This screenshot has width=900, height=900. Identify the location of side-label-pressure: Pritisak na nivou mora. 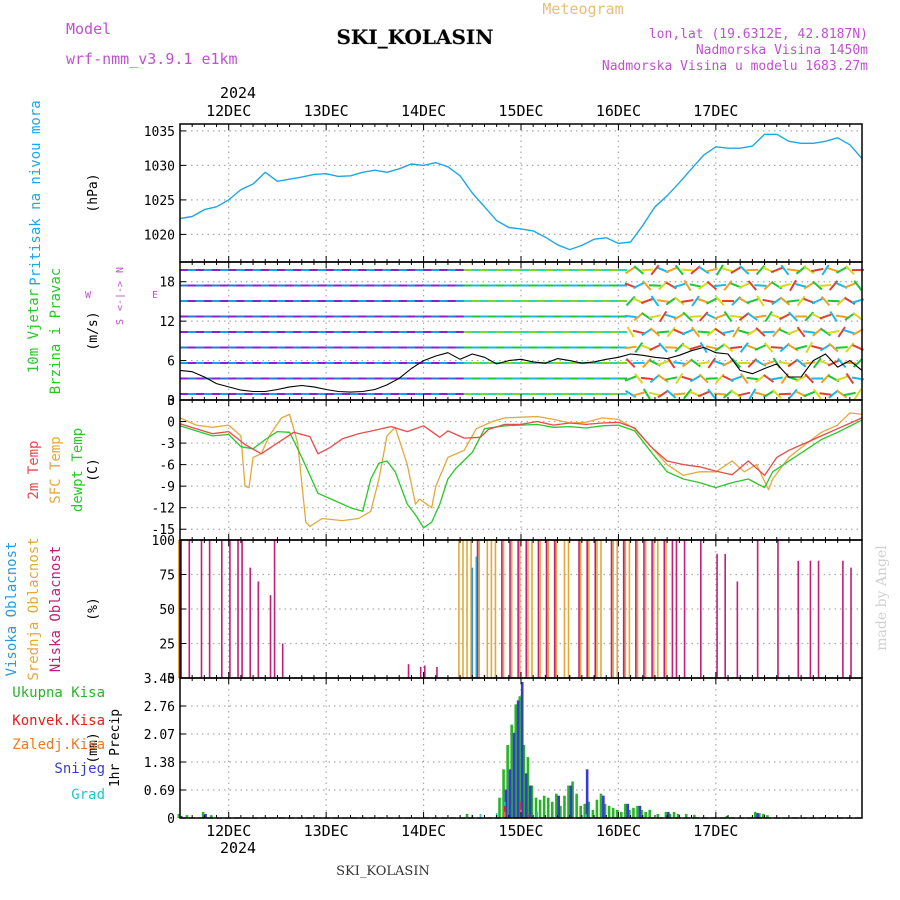
(36, 192).